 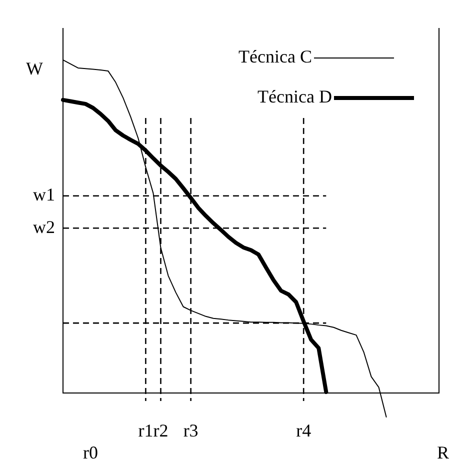 I want to click on legend-label: Técnica D, so click(x=295, y=96).